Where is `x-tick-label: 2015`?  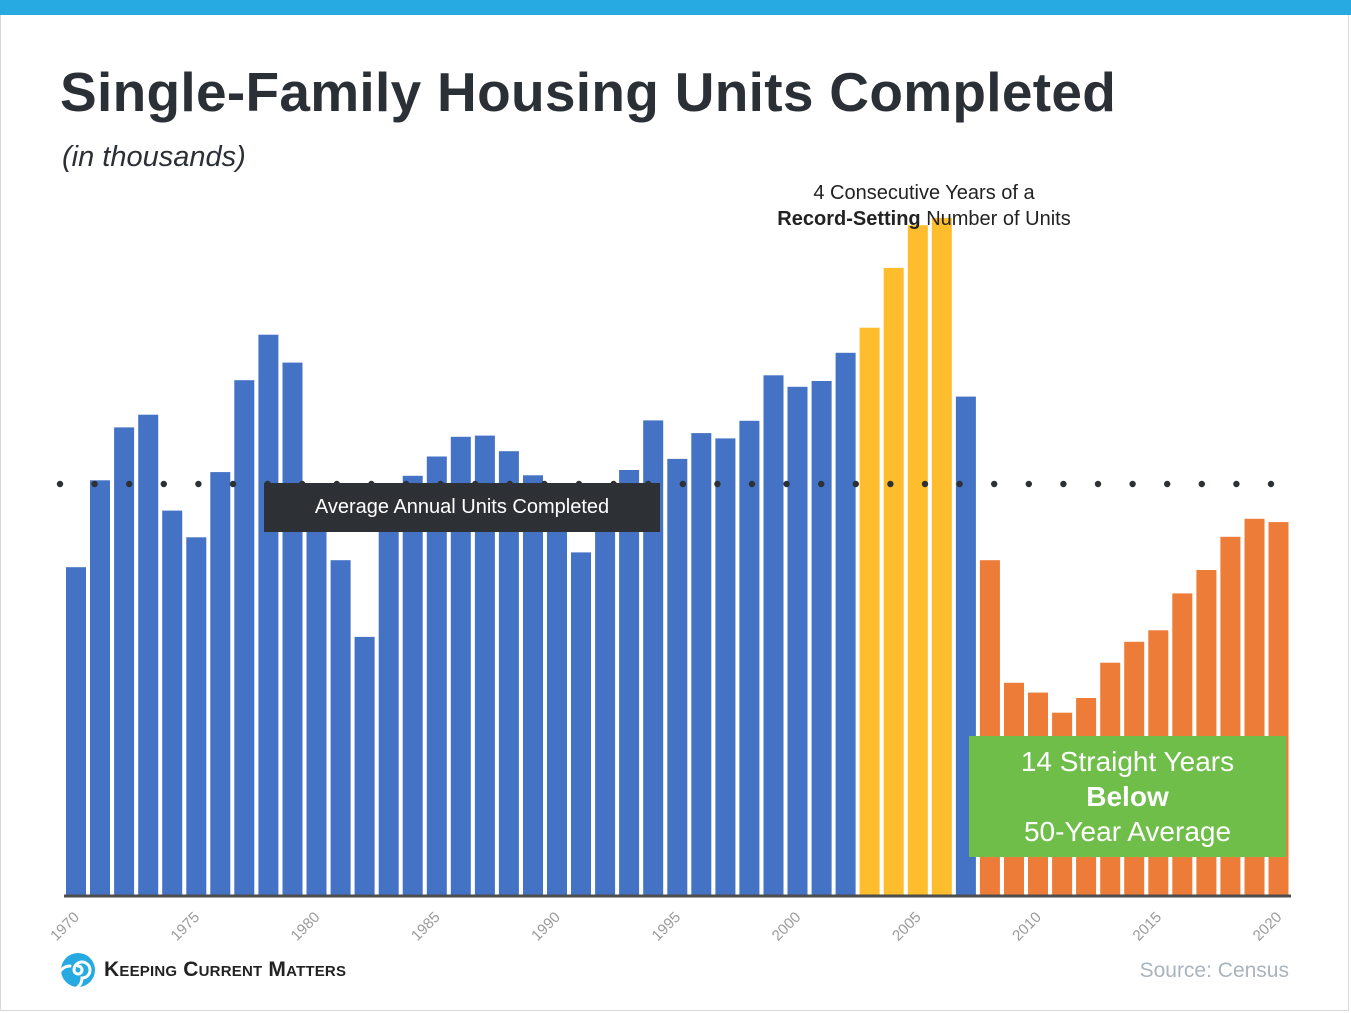 x-tick-label: 2015 is located at coordinates (1148, 927).